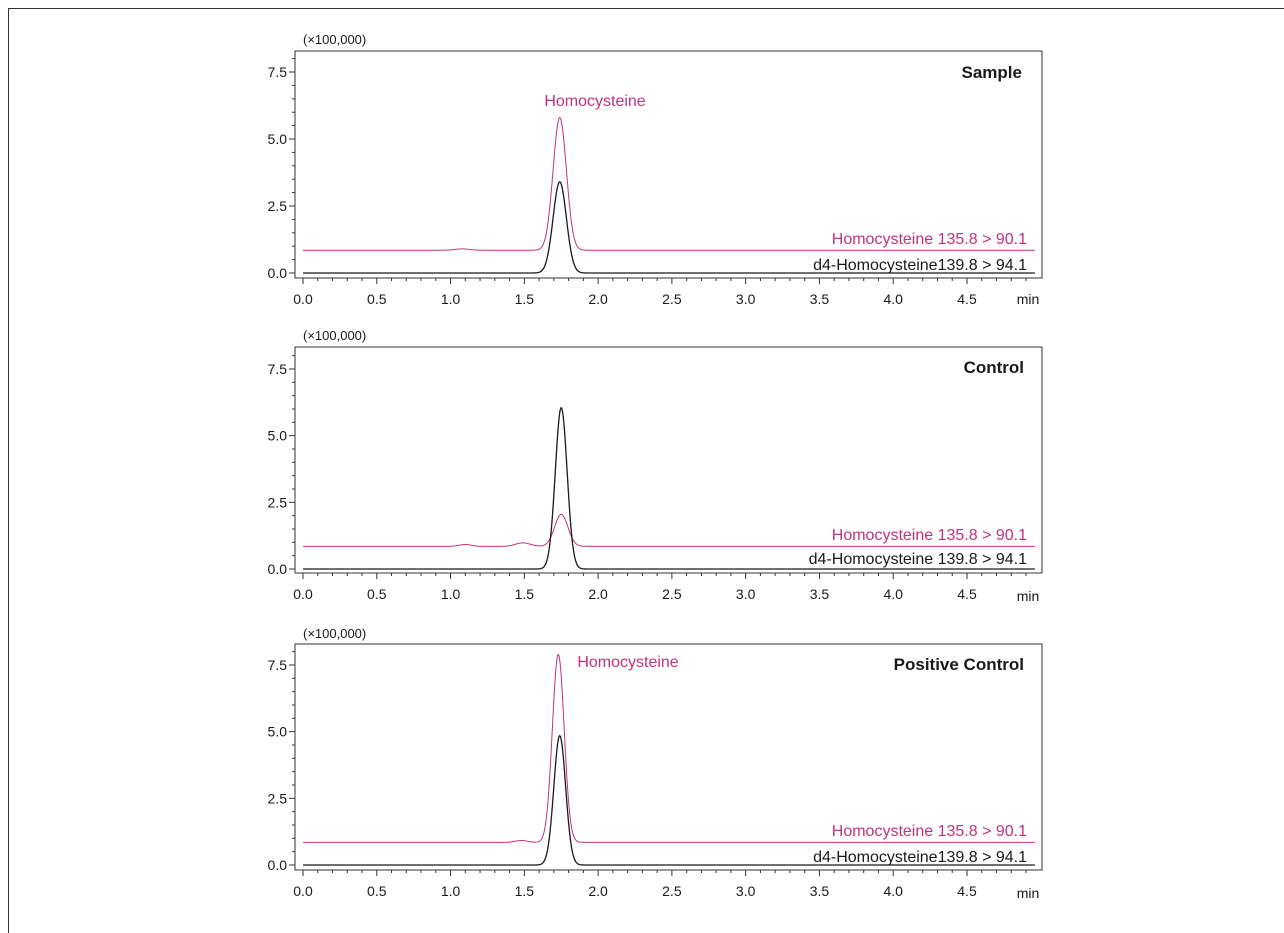 Image resolution: width=1284 pixels, height=933 pixels. Describe the element at coordinates (959, 664) in the screenshot. I see `chart-title: Positive Control` at that location.